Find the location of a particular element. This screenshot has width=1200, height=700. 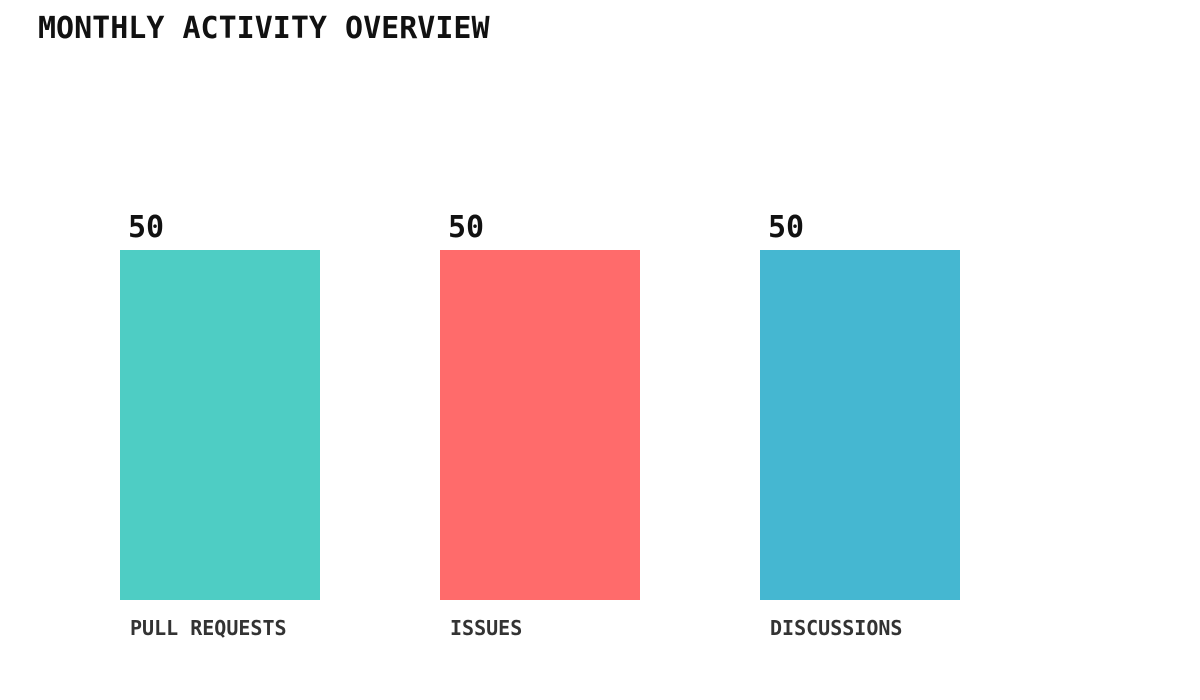

bar-category-label: PULL REQUESTS is located at coordinates (208, 628).